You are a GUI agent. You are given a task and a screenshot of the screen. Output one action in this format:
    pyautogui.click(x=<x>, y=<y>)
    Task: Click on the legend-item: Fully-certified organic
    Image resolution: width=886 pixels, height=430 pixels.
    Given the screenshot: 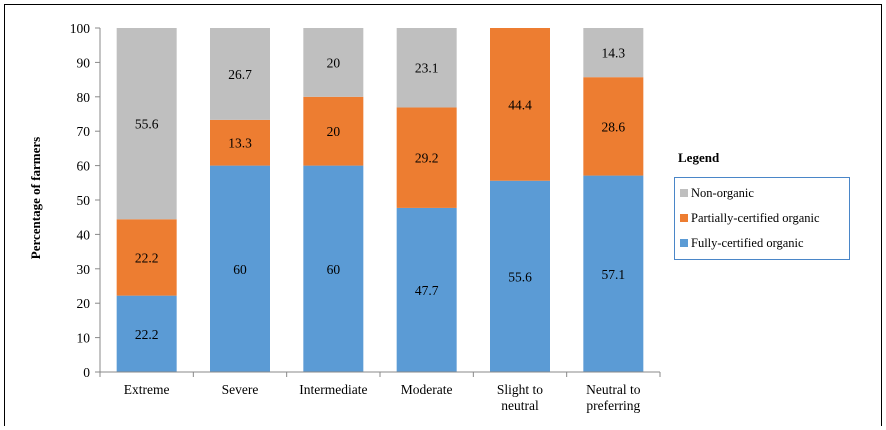 What is the action you would take?
    pyautogui.click(x=742, y=243)
    